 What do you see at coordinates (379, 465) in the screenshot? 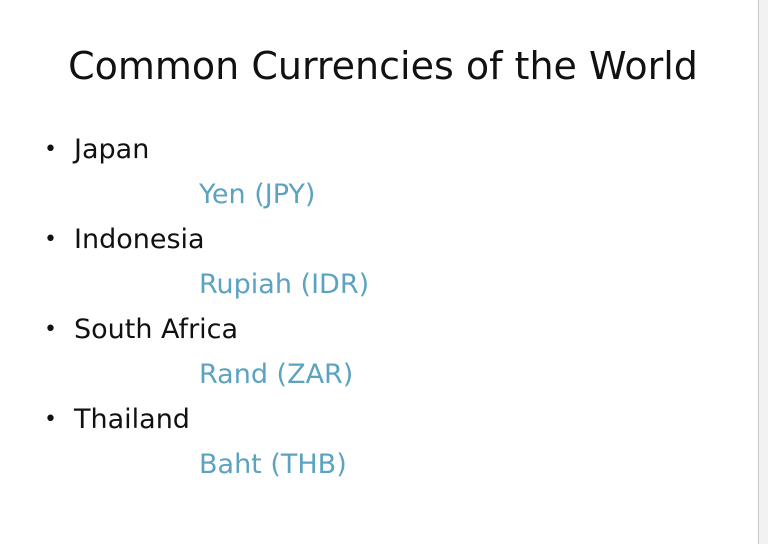
I see `list-item-currency: Baht (THB)` at bounding box center [379, 465].